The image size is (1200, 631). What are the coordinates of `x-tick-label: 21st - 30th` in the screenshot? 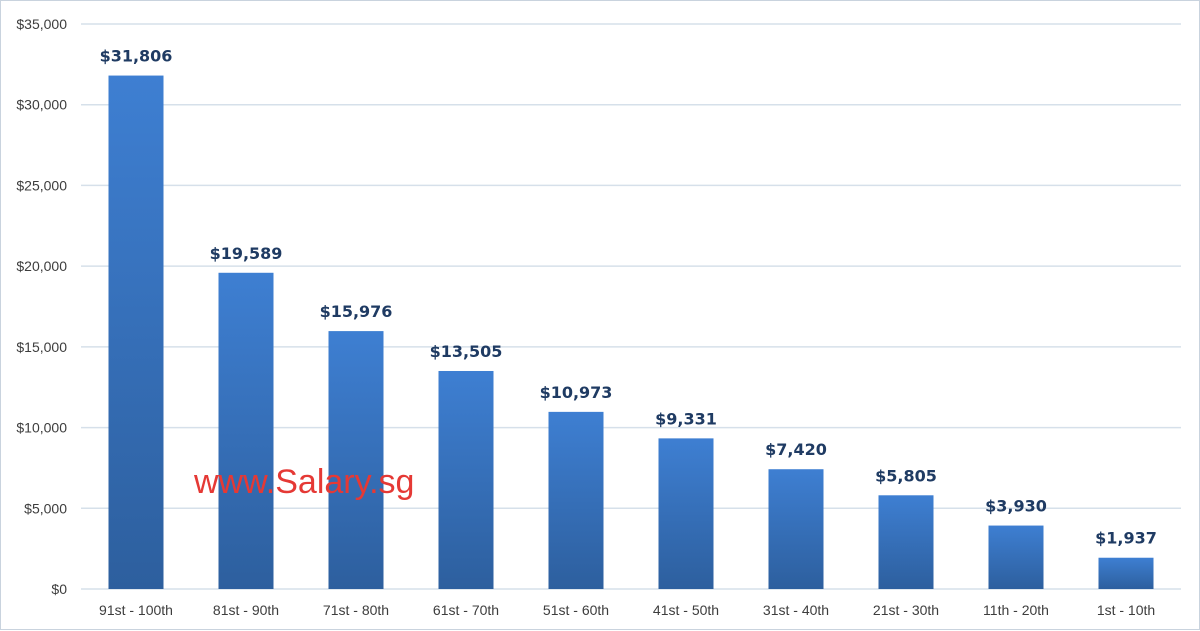 It's located at (906, 610).